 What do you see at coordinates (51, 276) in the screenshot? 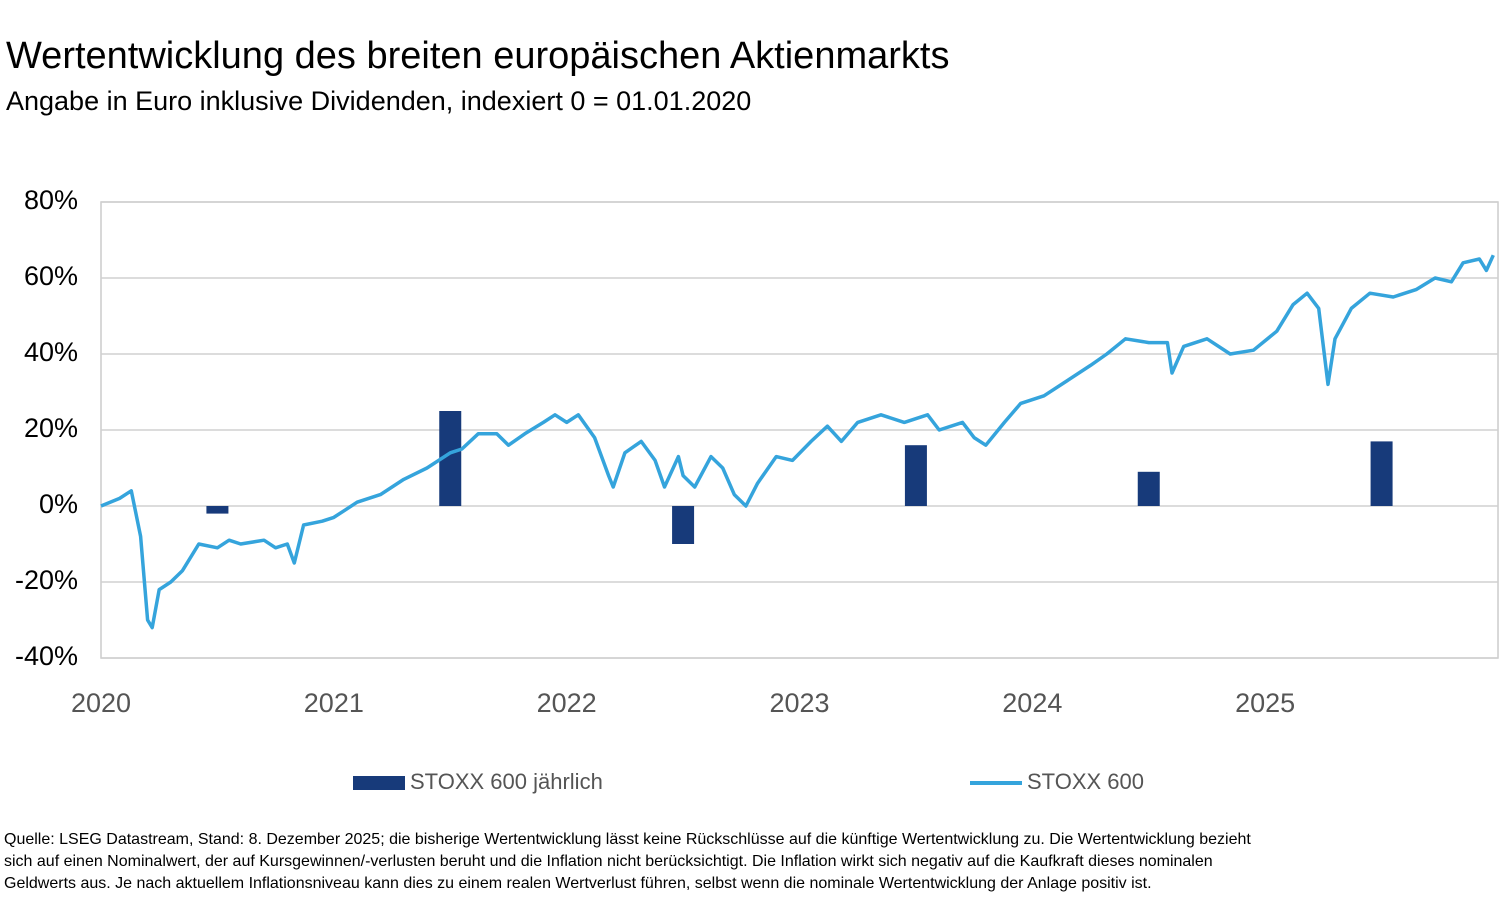
I see `y-tick-label: 60%` at bounding box center [51, 276].